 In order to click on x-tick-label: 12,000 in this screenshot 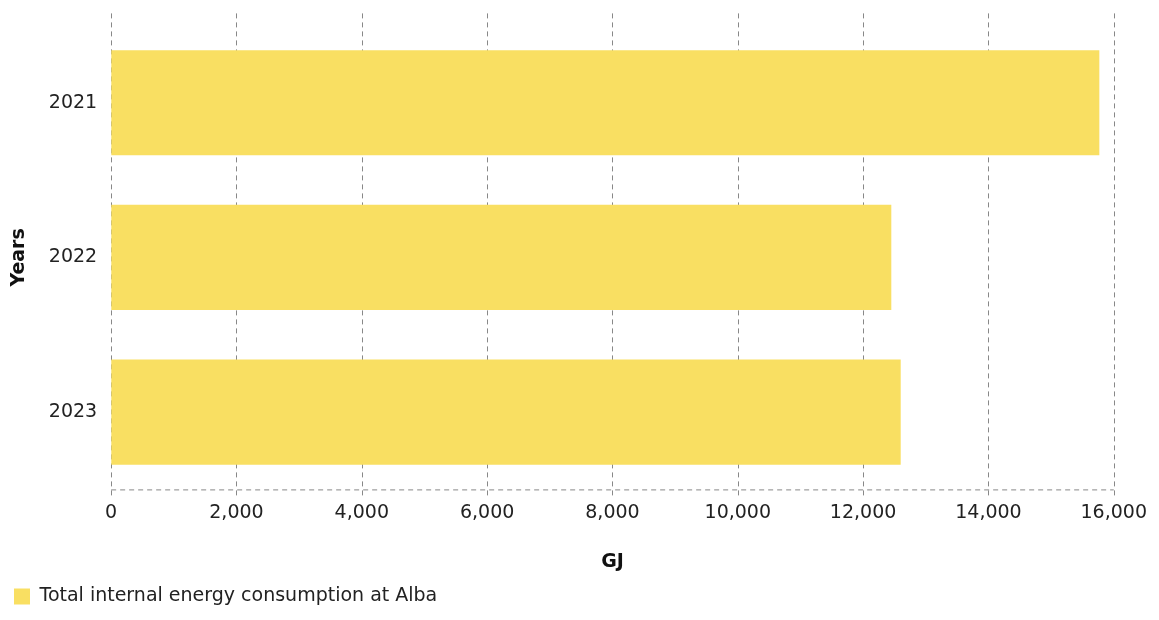, I will do `click(863, 510)`.